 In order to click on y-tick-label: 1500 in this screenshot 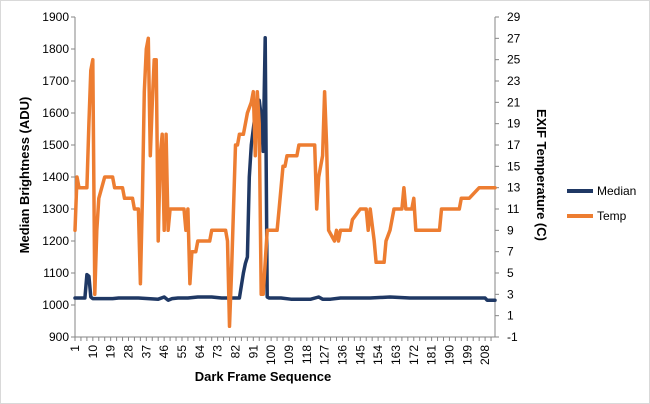, I will do `click(55, 145)`.